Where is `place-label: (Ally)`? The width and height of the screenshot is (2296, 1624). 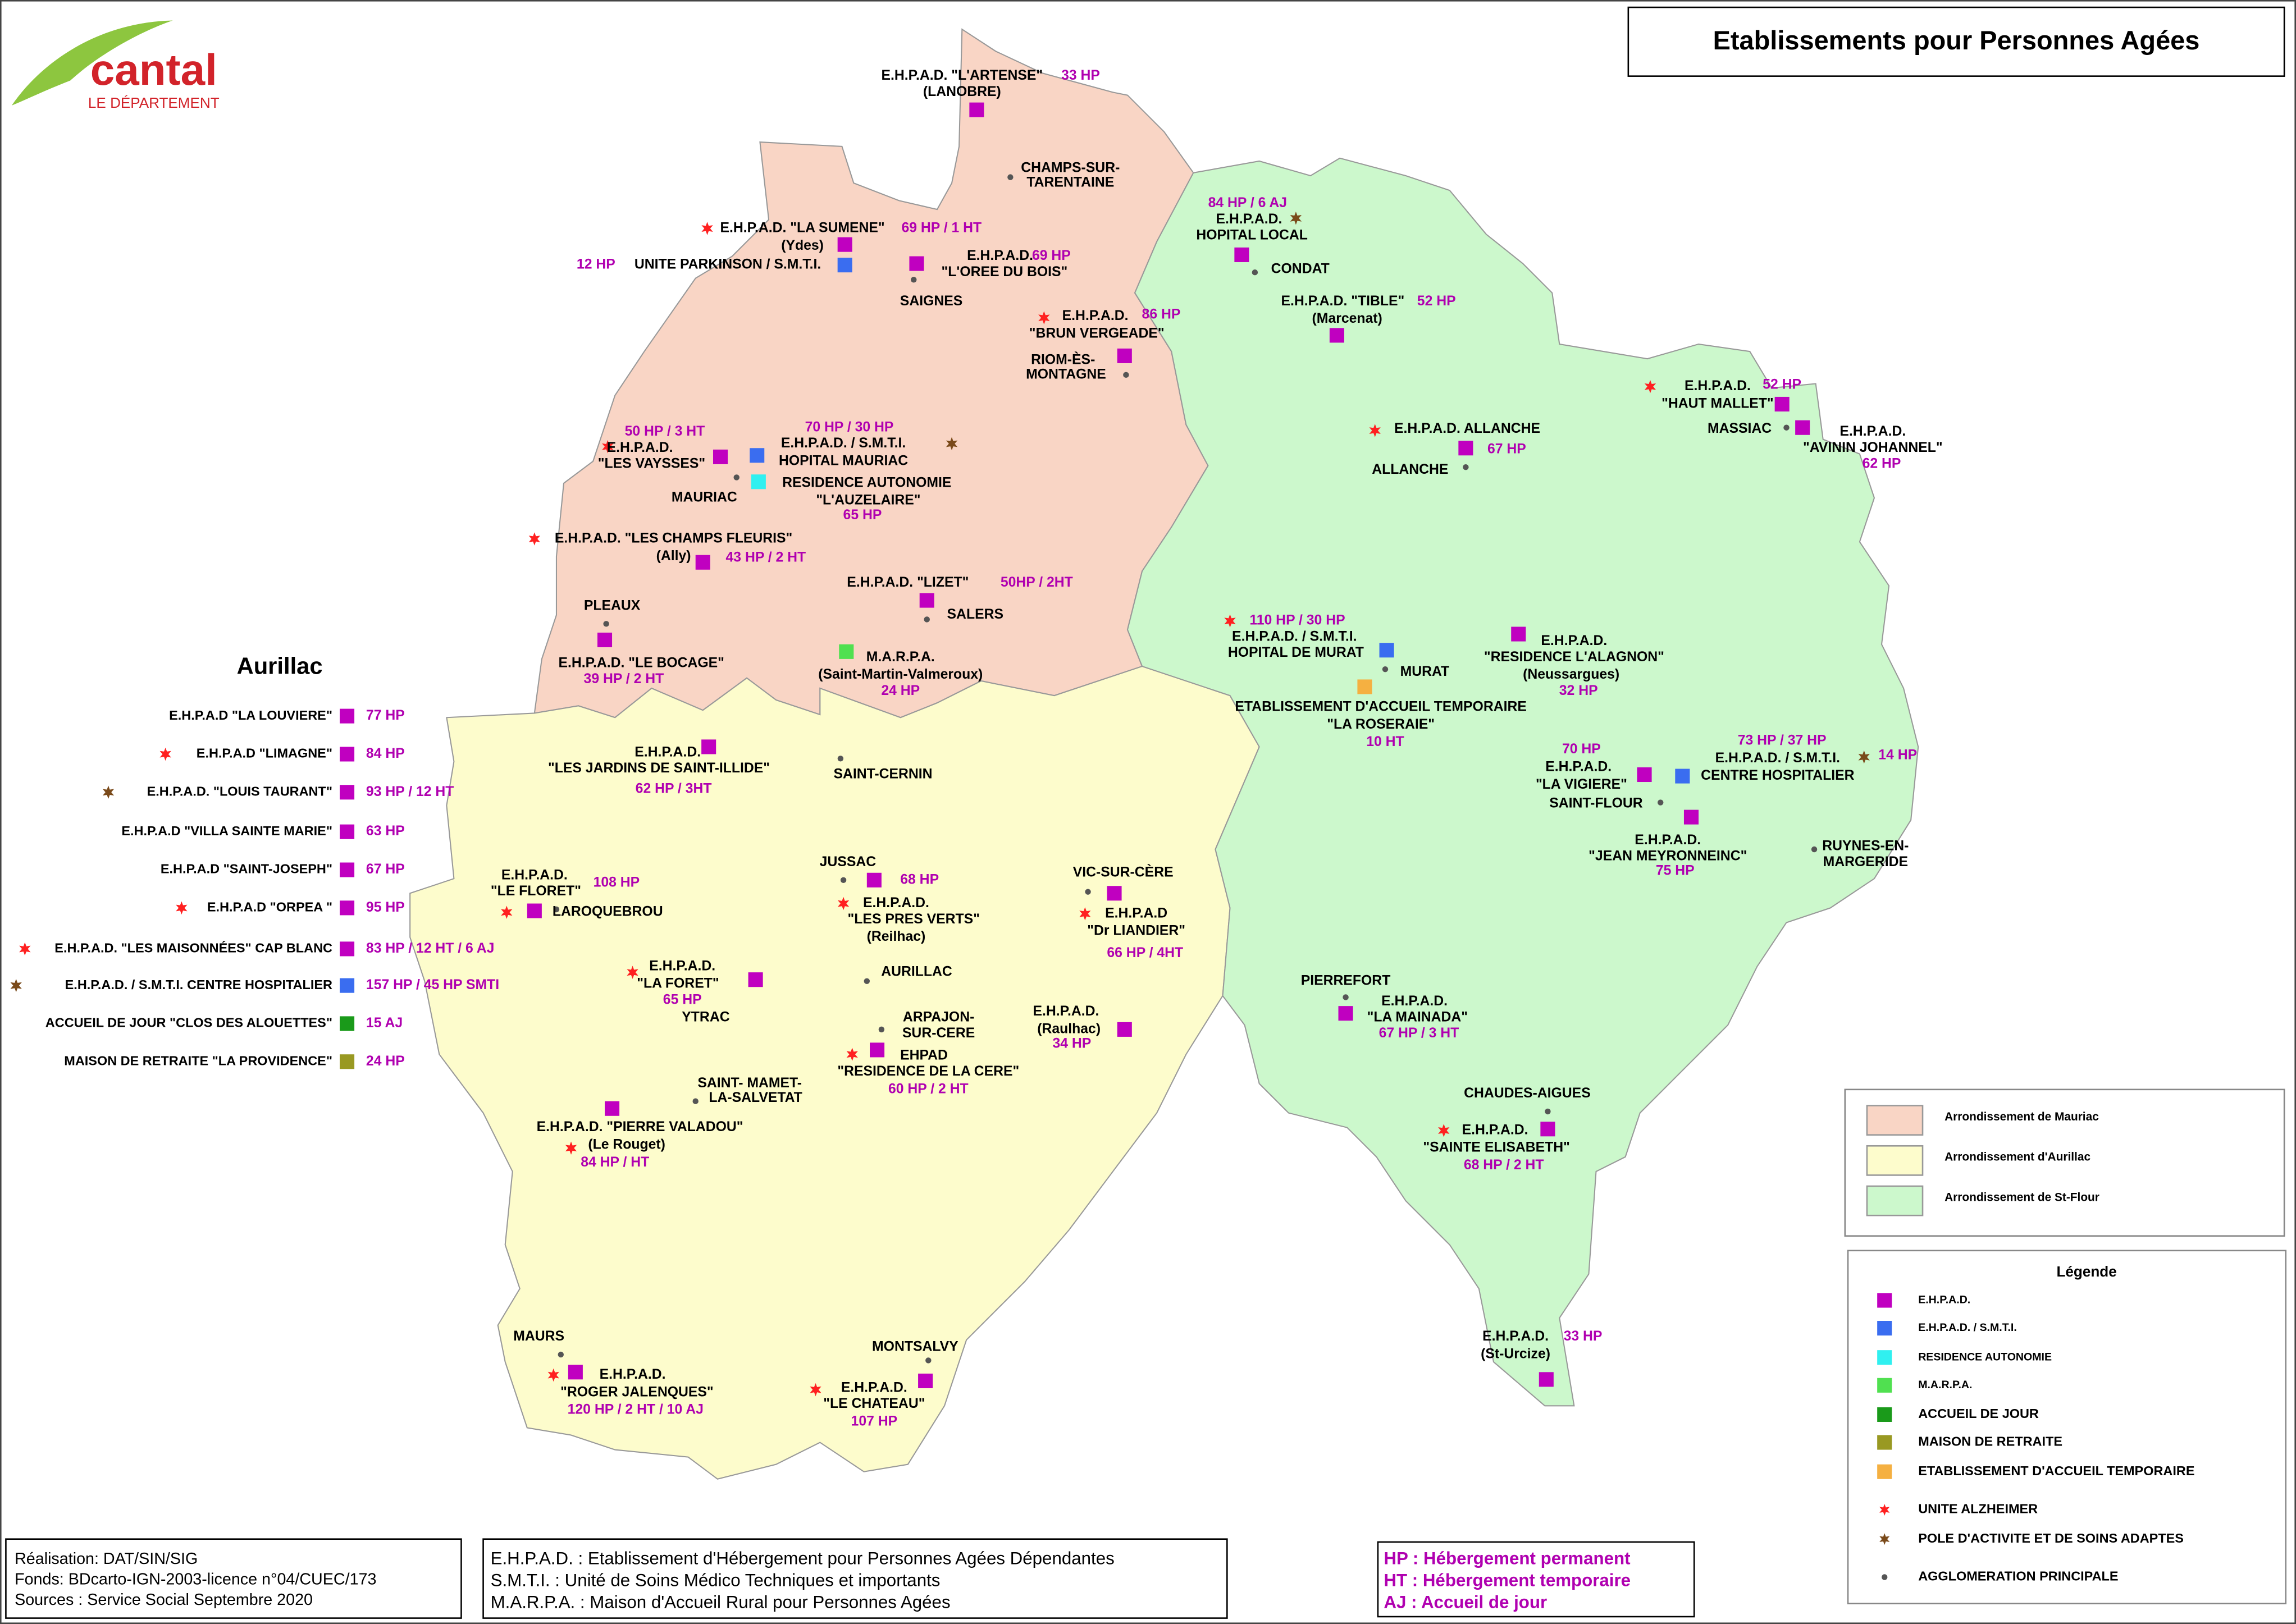 place-label: (Ally) is located at coordinates (674, 556).